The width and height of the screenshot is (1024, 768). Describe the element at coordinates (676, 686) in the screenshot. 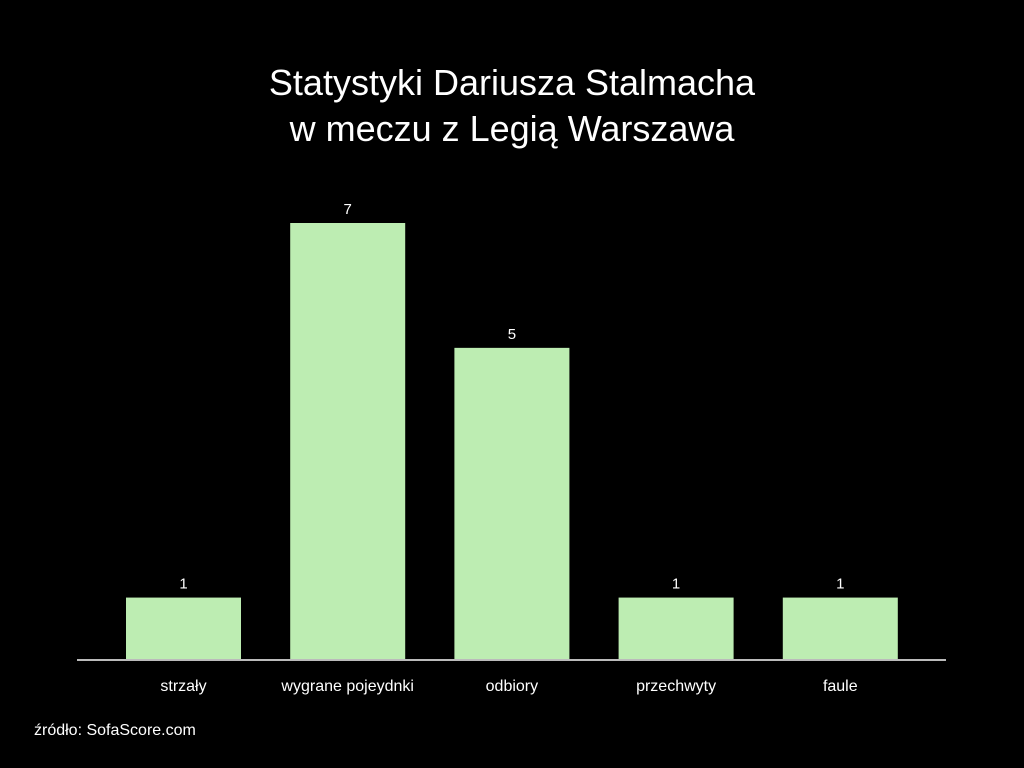

I see `x-tick-label-3: przechwyty` at that location.